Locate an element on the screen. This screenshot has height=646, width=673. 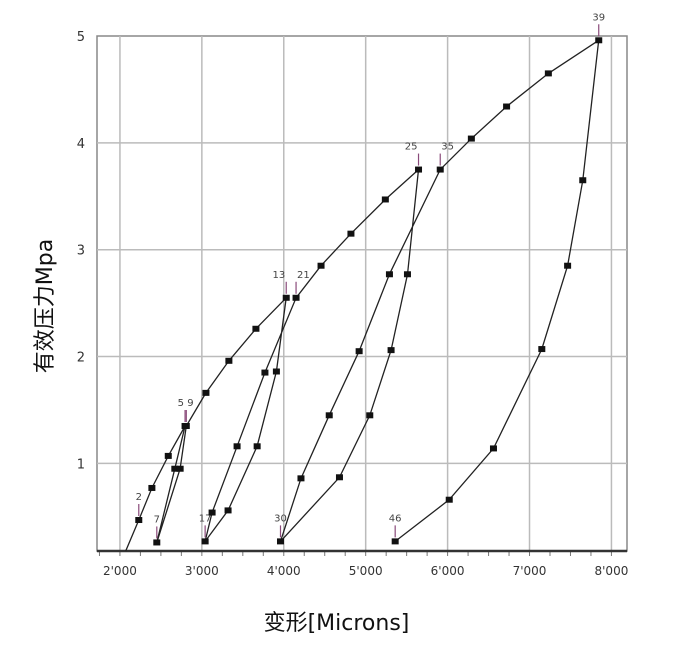
point-label: 35 is located at coordinates (447, 147).